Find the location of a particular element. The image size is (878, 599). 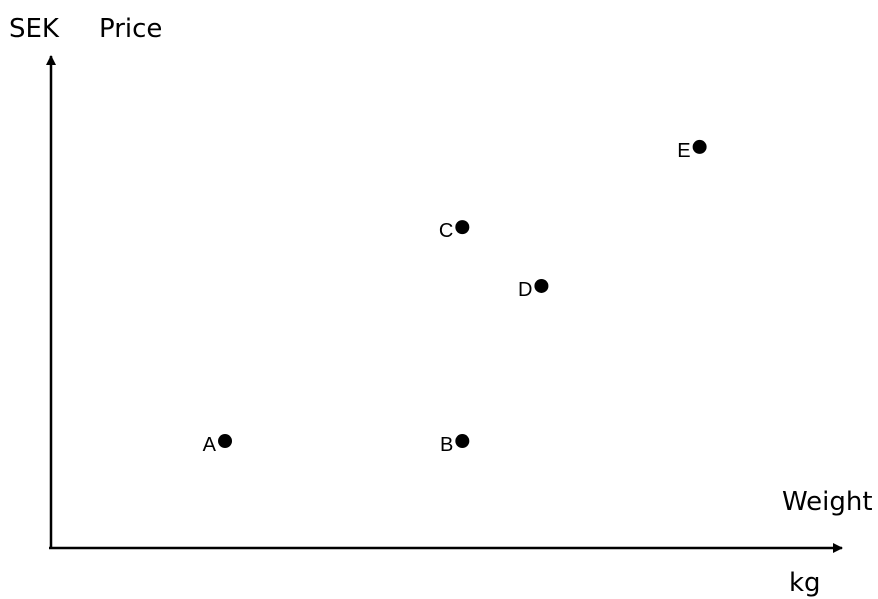

data-point-d is located at coordinates (541, 285).